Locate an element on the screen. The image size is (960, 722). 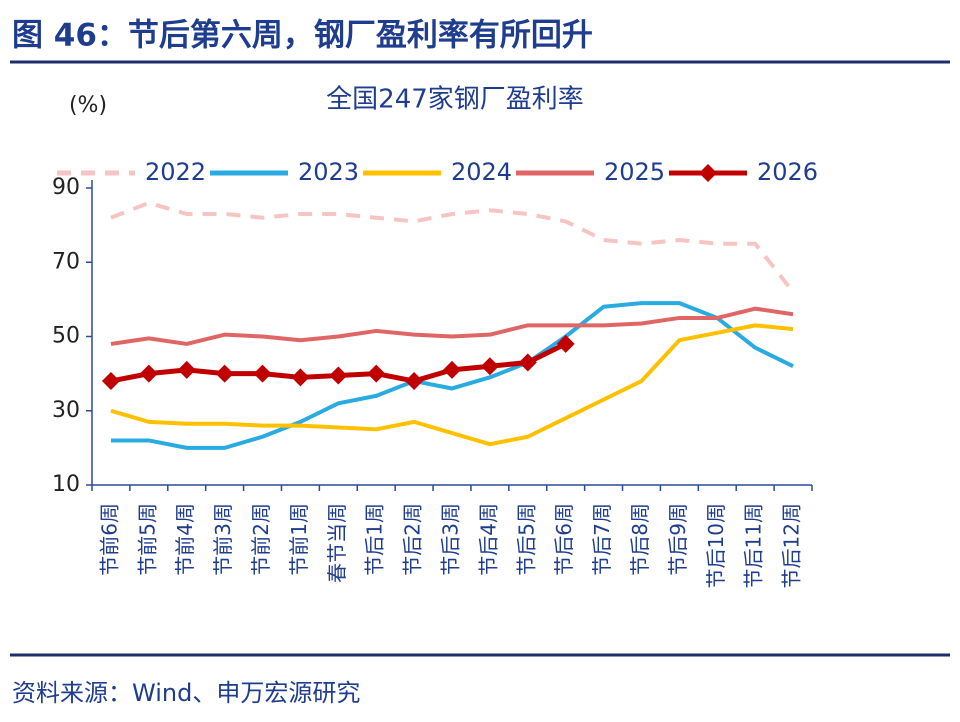
y-tick-label: 70 is located at coordinates (66, 261).